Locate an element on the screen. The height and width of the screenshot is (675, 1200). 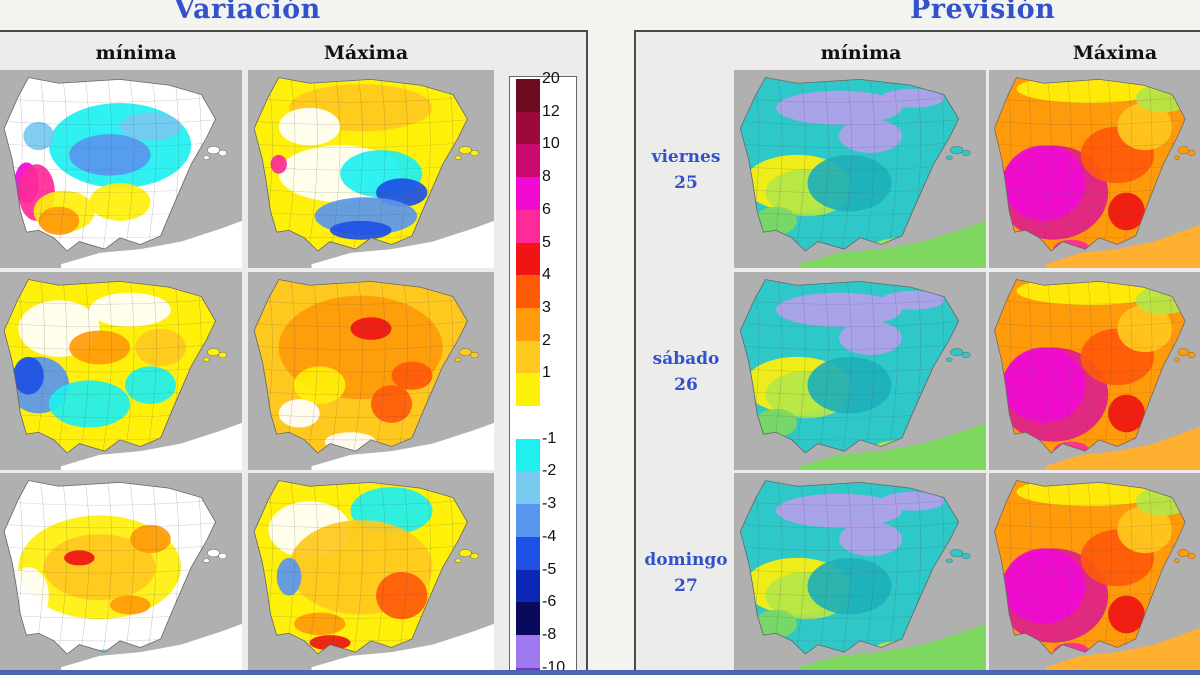
day-name: viernes is located at coordinates (686, 157).